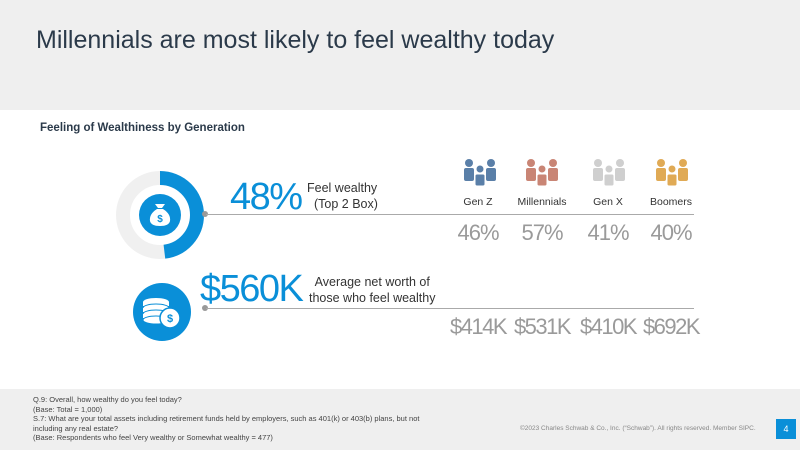  I want to click on millennials-people-icon, so click(542, 172).